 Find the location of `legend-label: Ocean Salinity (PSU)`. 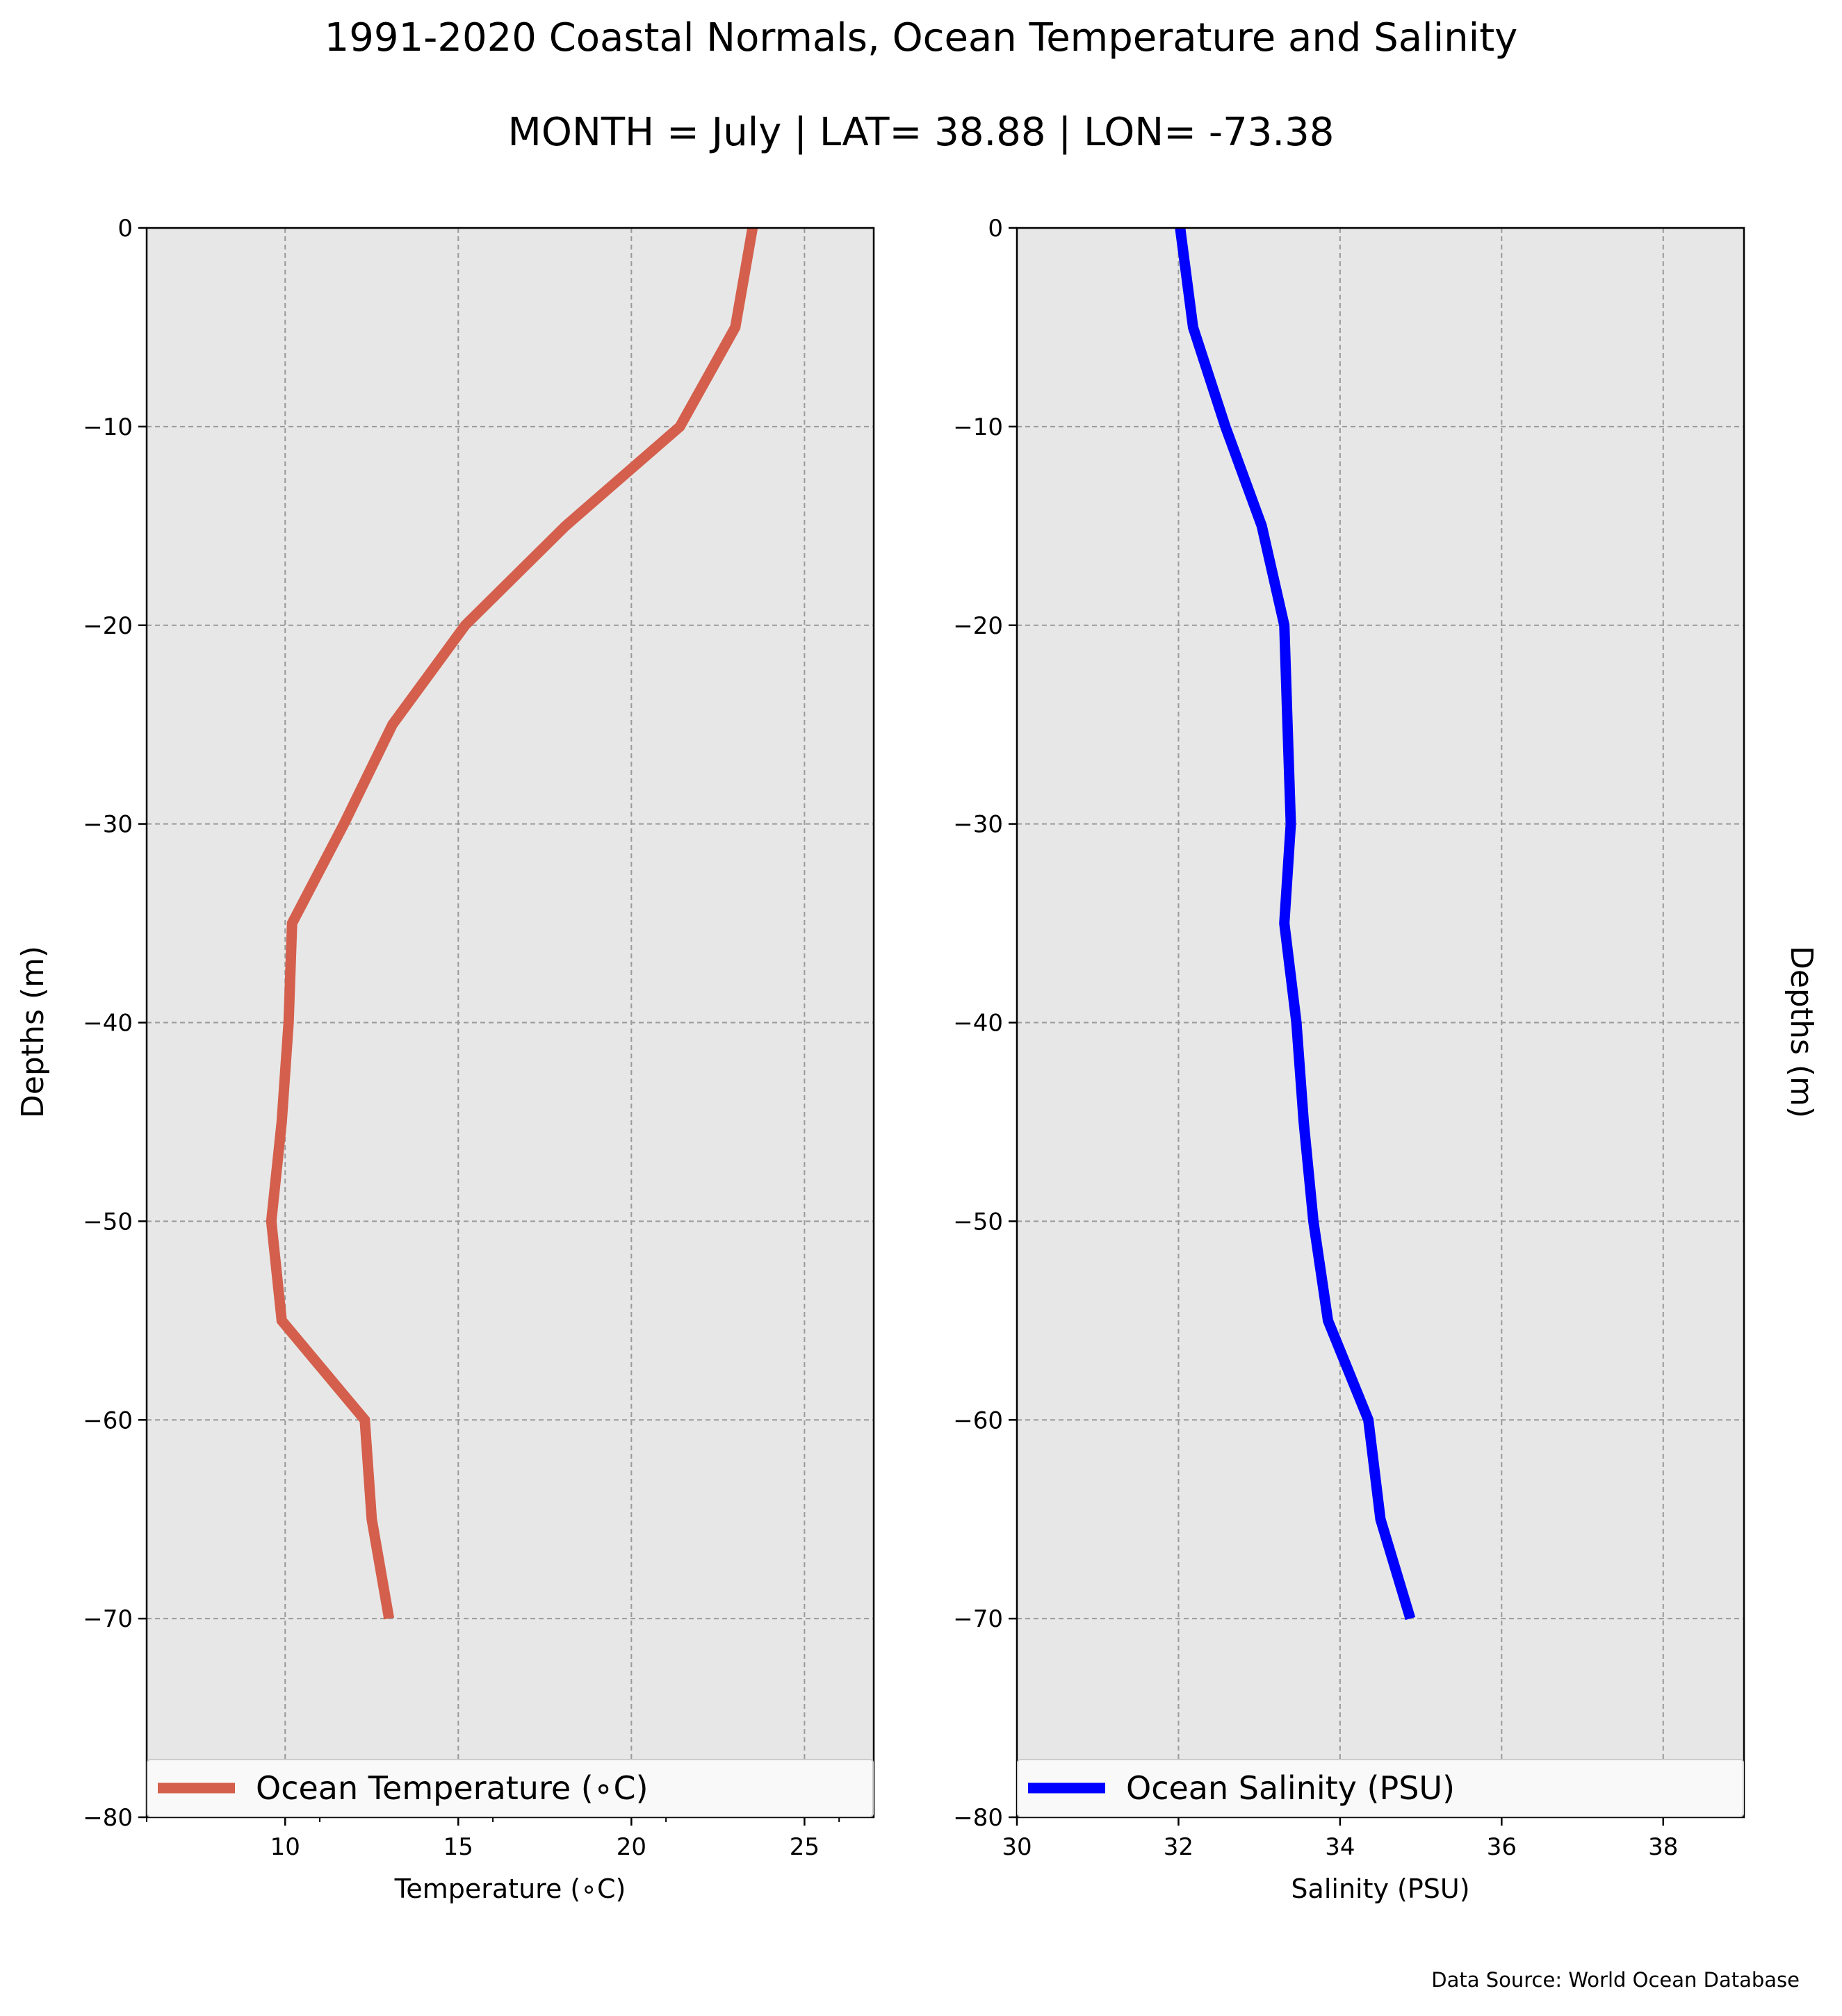

legend-label: Ocean Salinity (PSU) is located at coordinates (1290, 1788).